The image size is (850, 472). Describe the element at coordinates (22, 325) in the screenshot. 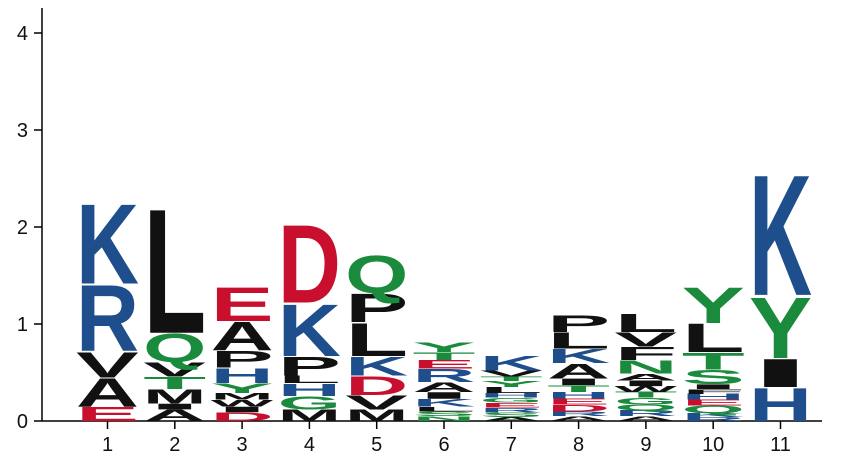

I see `y-tick-label: 1` at that location.